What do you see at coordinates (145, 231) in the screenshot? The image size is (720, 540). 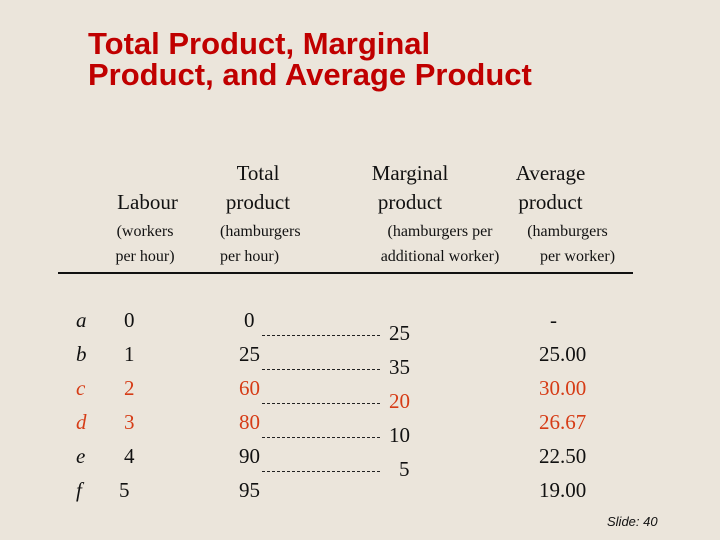 I see `header-labour-unit-1: (workers` at bounding box center [145, 231].